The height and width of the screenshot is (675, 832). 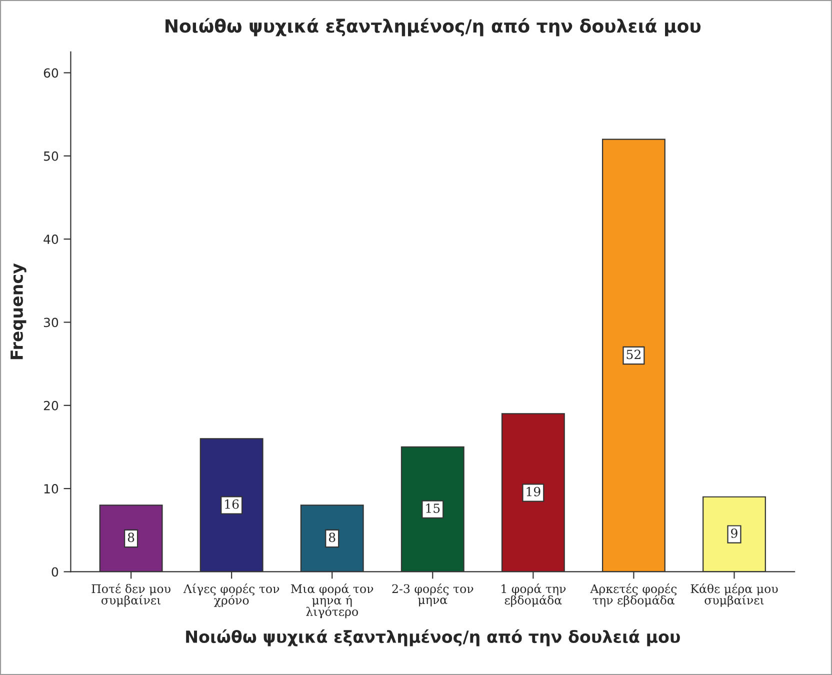 What do you see at coordinates (232, 504) in the screenshot?
I see `data-label: 16` at bounding box center [232, 504].